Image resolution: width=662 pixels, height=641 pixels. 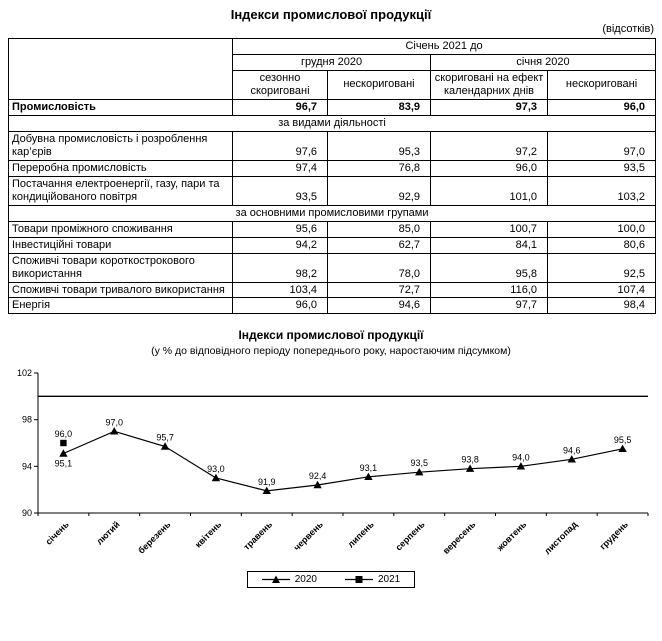 What do you see at coordinates (628, 29) in the screenshot?
I see `units-note: (відсотків)` at bounding box center [628, 29].